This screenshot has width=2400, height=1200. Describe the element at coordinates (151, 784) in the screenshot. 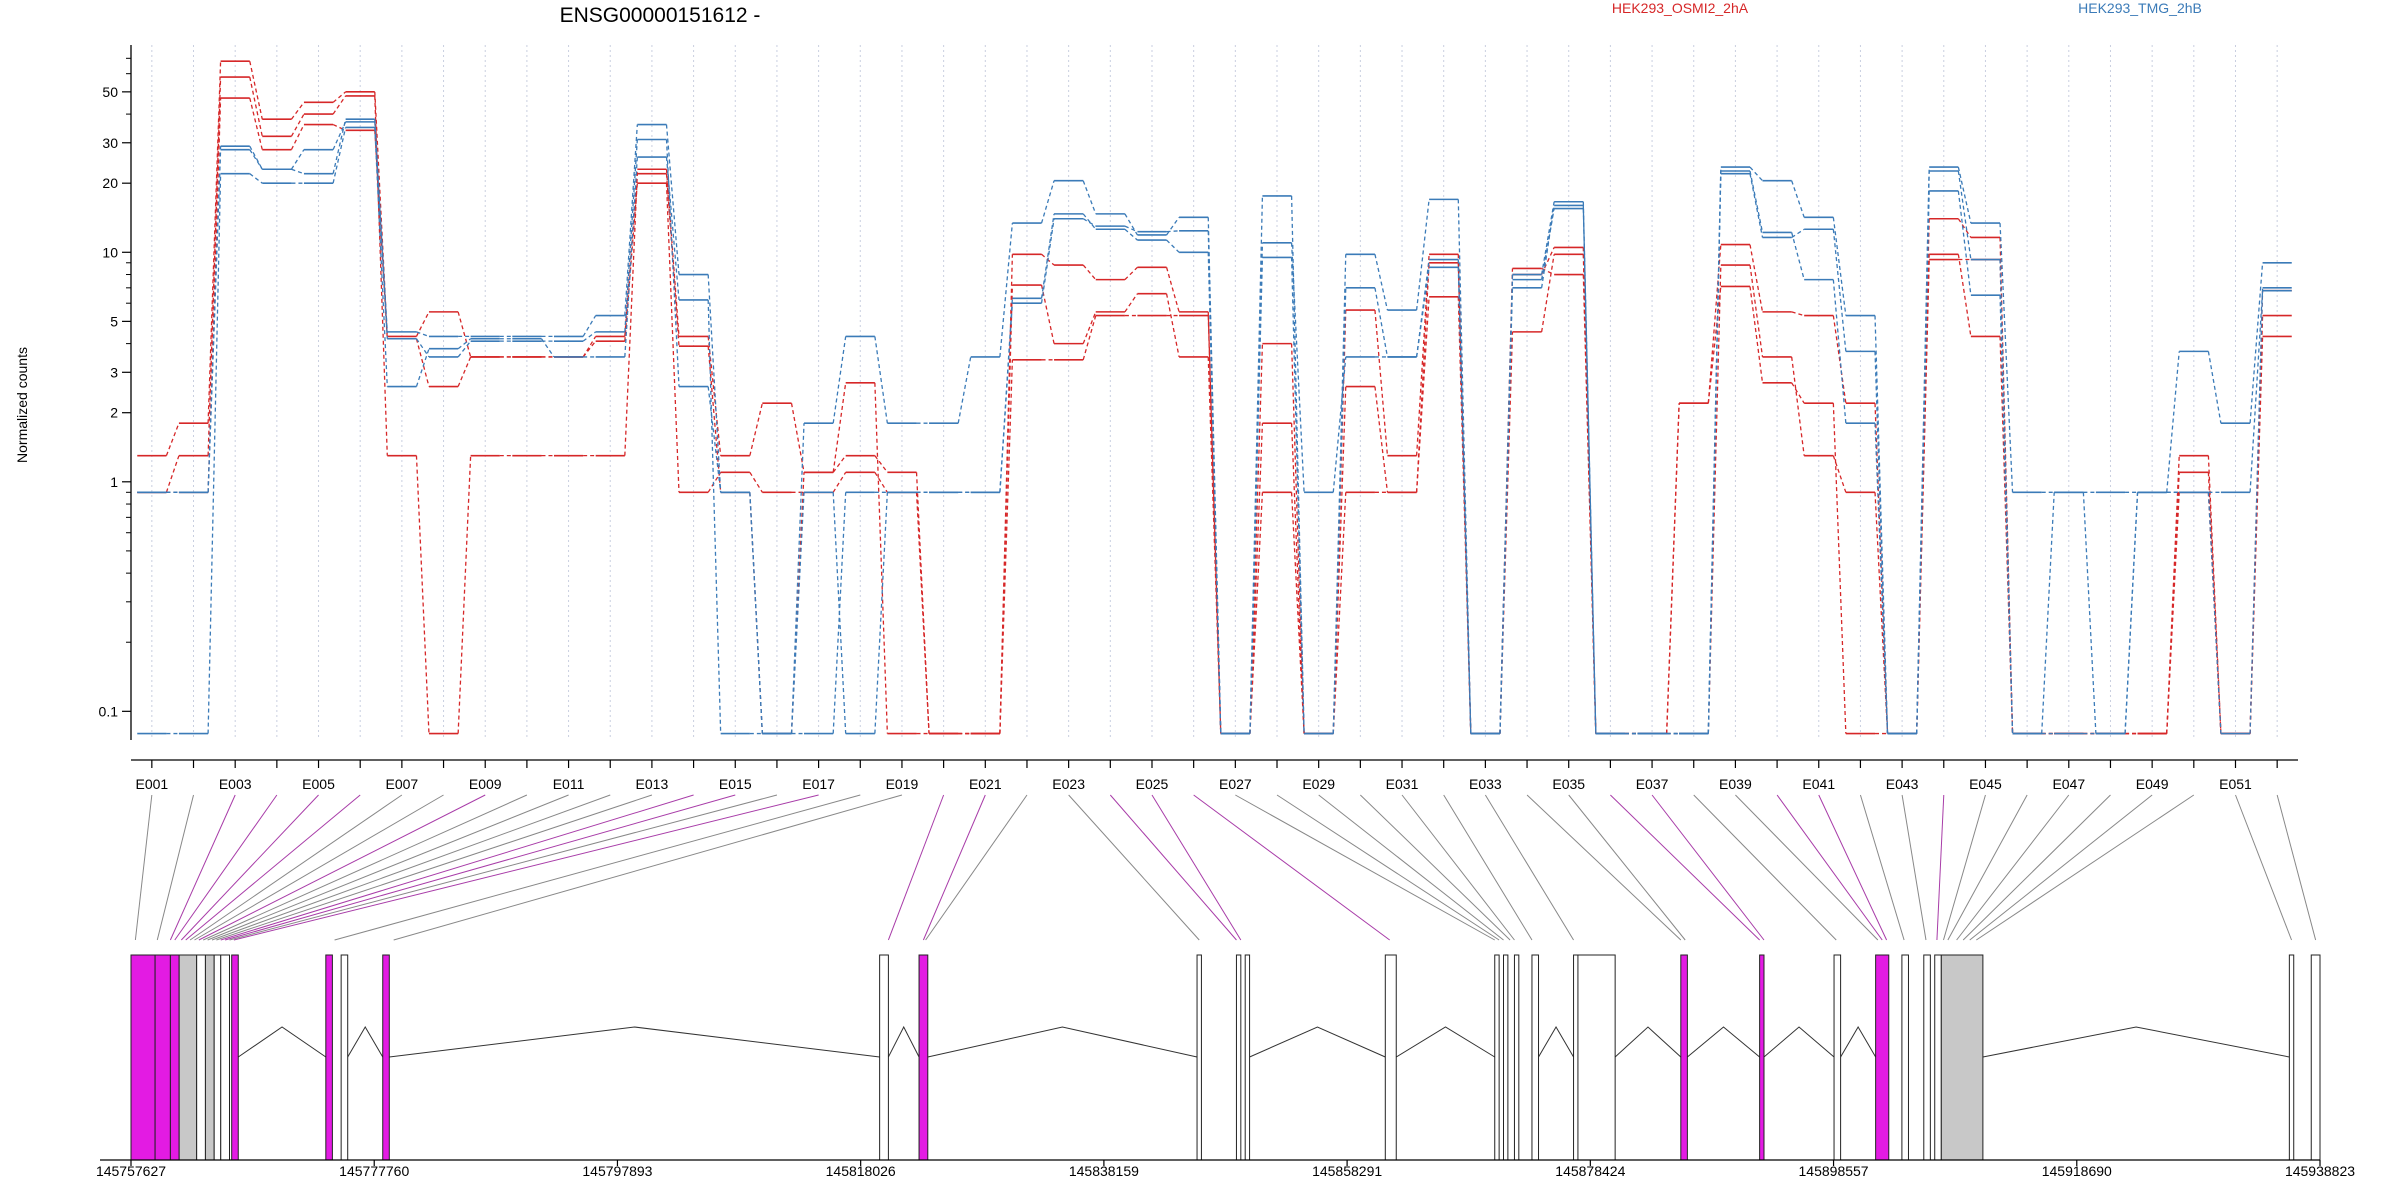

I see `exon-tick-label: E001` at that location.